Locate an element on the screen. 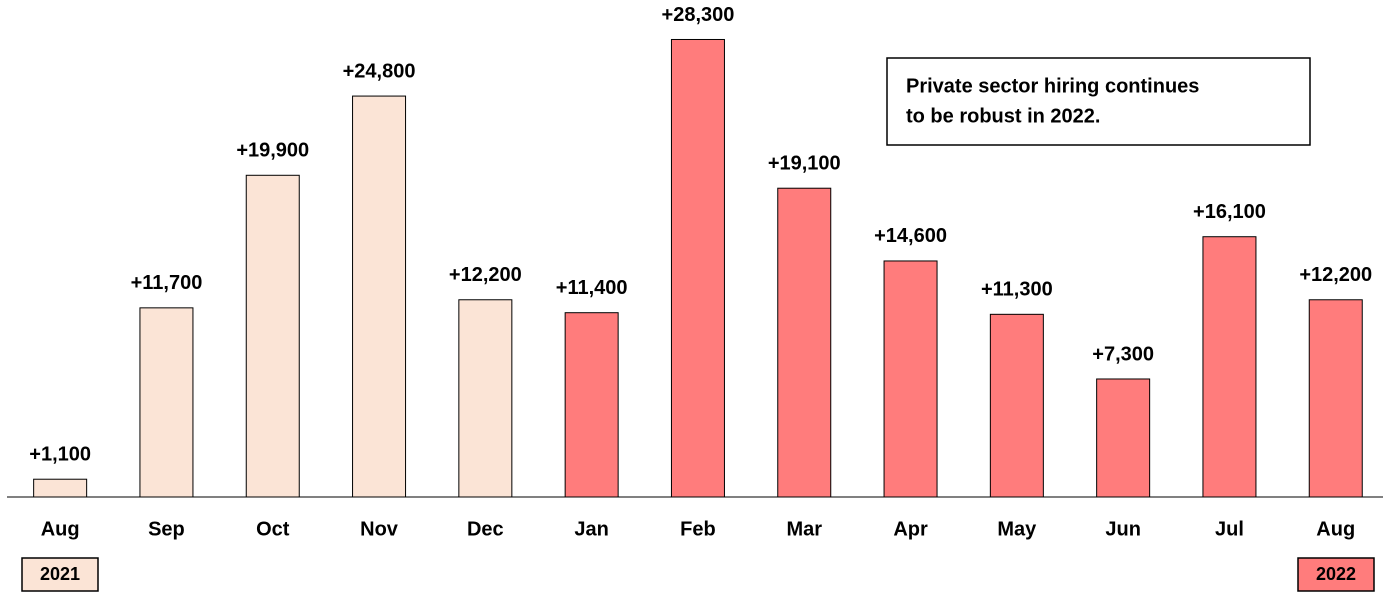 Image resolution: width=1383 pixels, height=593 pixels. x-tick-label: Apr is located at coordinates (910, 529).